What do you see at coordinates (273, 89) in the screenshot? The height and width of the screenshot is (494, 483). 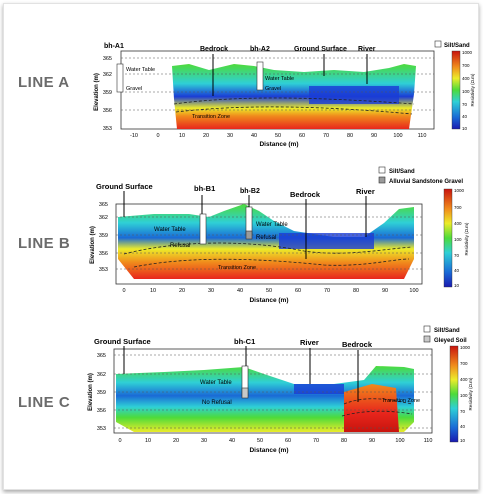 I see `line-a-gravel-2: Gravel` at bounding box center [273, 89].